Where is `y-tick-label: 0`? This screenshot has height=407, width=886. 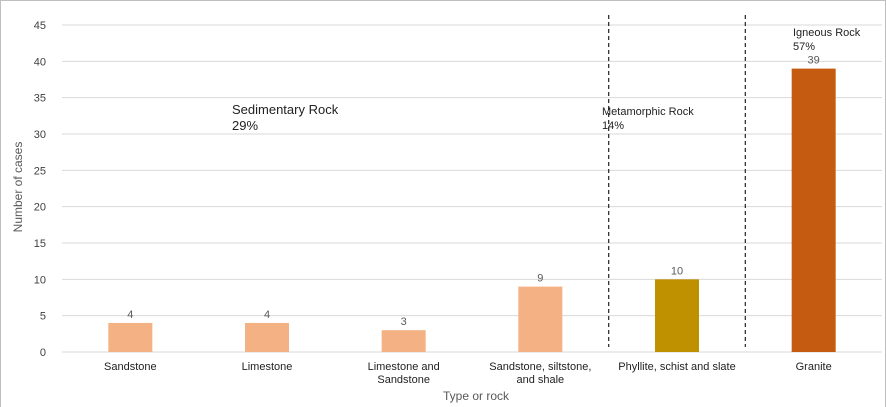 y-tick-label: 0 is located at coordinates (43, 353).